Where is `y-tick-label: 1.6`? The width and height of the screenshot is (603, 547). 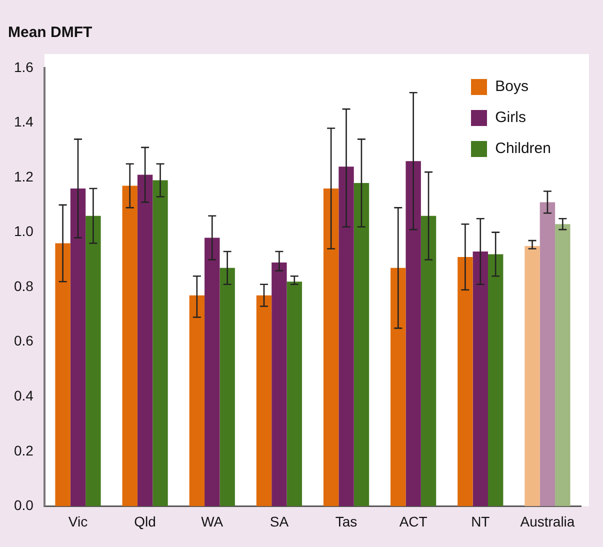
y-tick-label: 1.6 is located at coordinates (24, 66).